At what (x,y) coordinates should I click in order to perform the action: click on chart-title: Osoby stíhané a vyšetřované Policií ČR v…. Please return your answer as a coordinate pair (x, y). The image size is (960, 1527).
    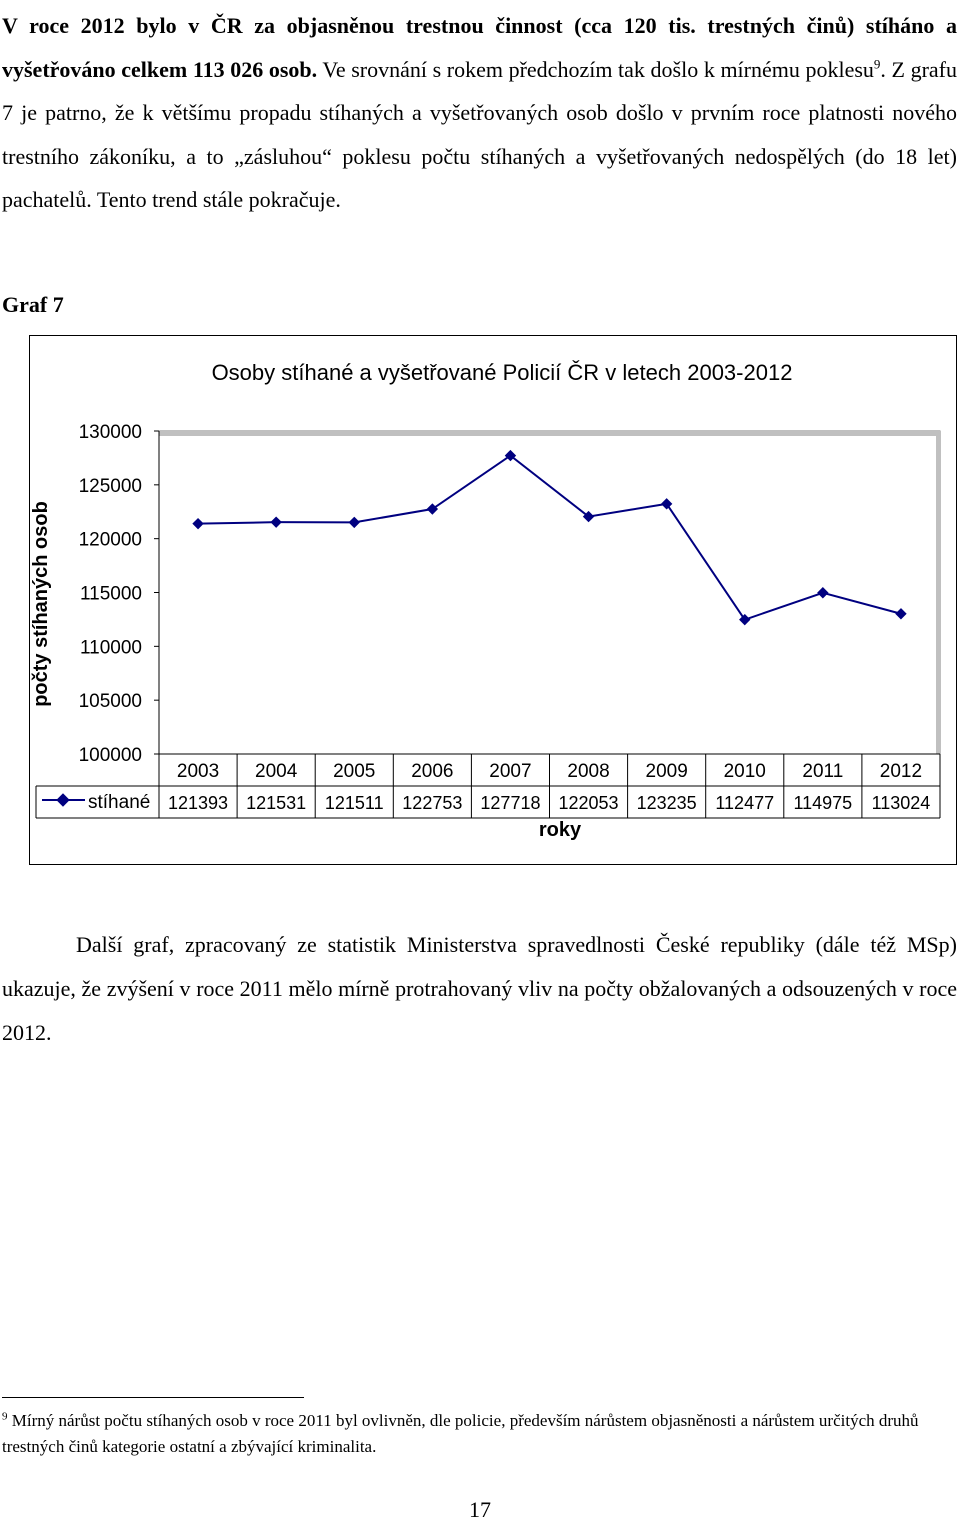
    Looking at the image, I should click on (502, 372).